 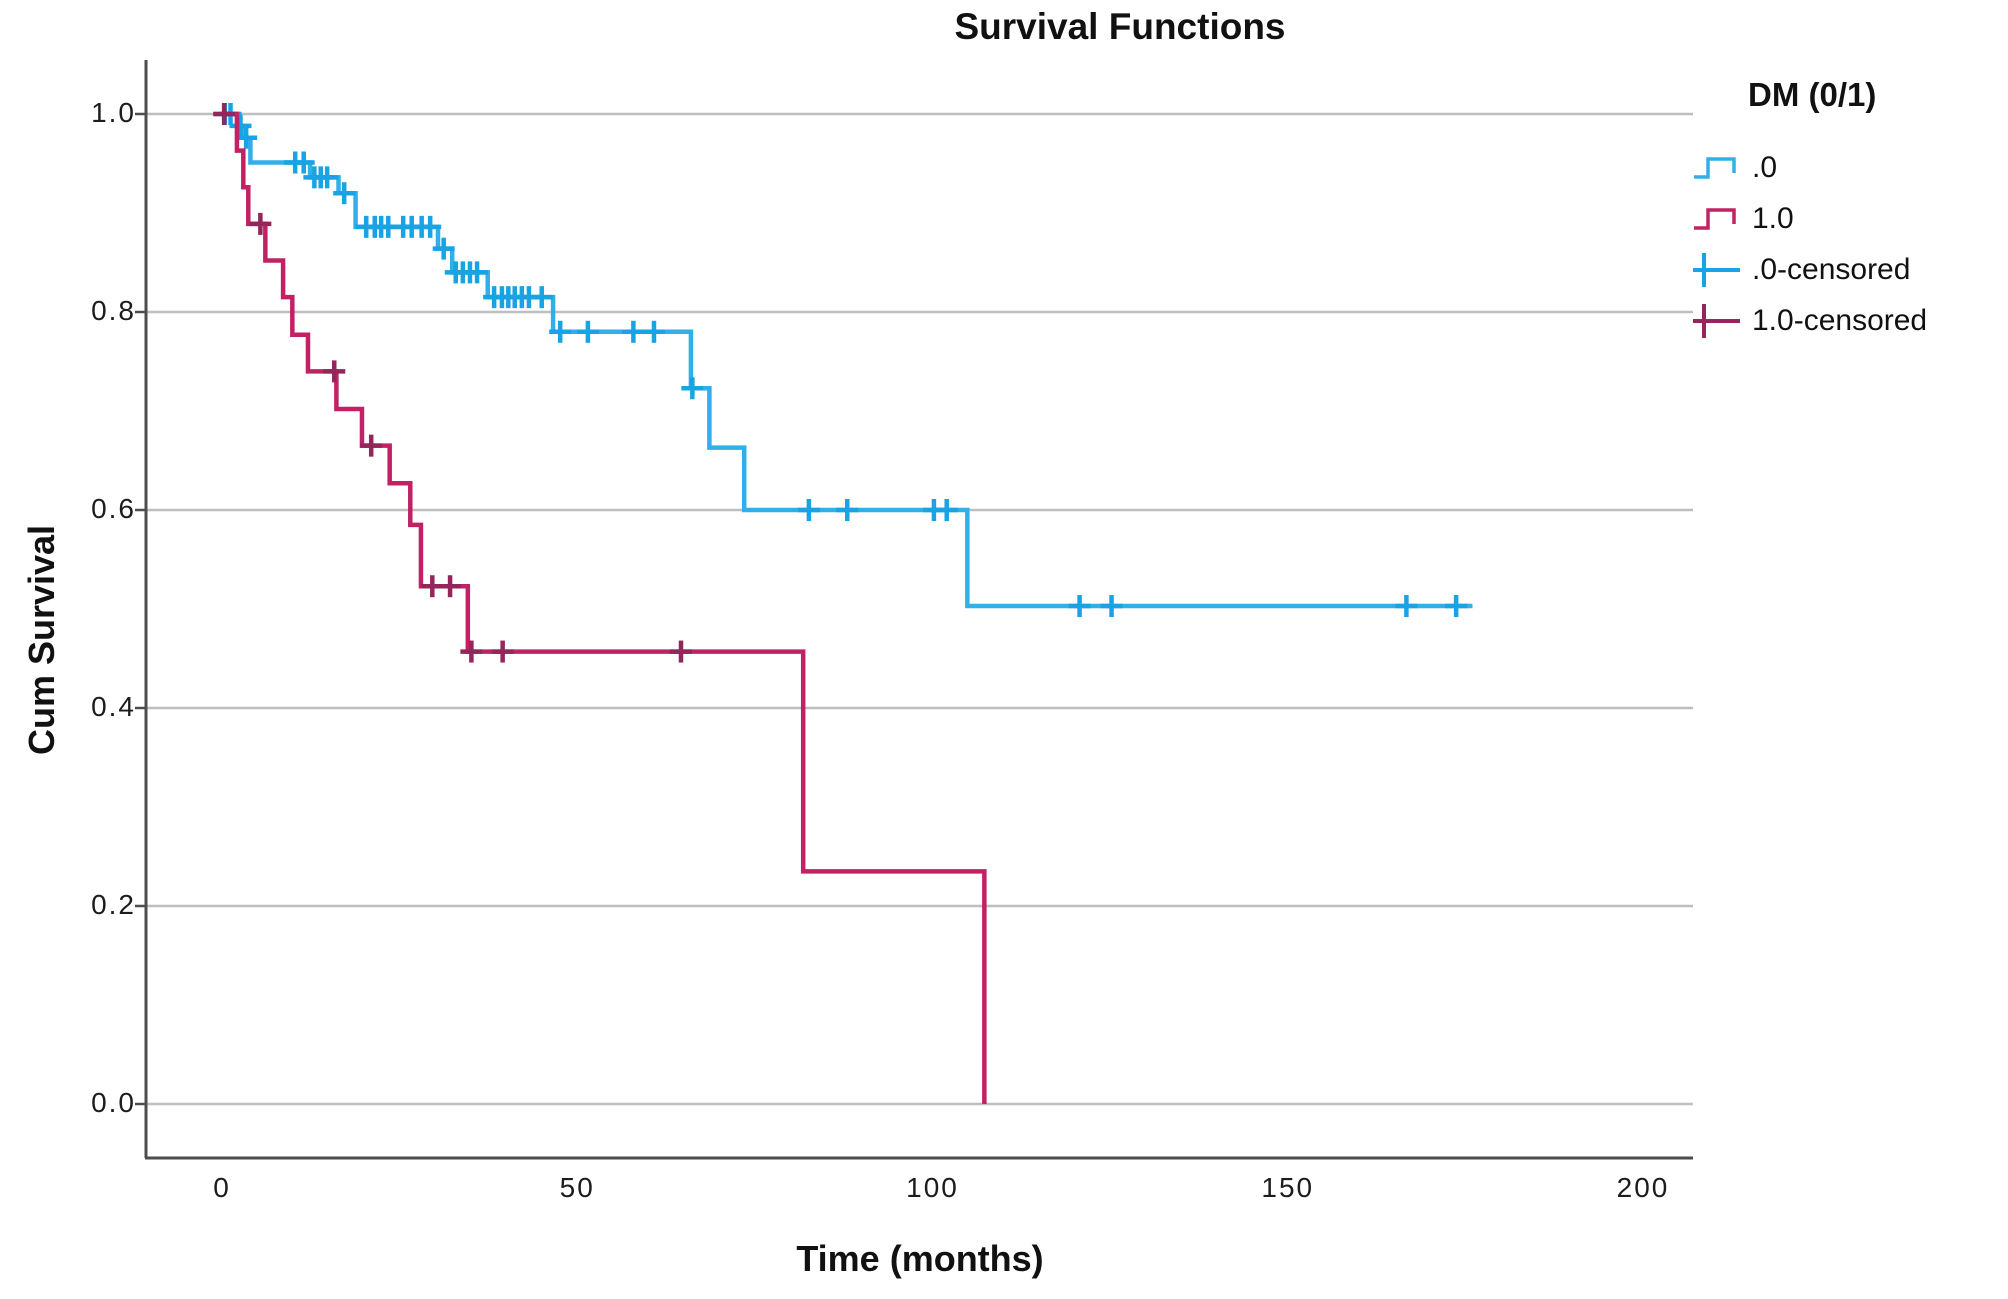 I want to click on legend-item-label: 1.0, so click(x=1773, y=218).